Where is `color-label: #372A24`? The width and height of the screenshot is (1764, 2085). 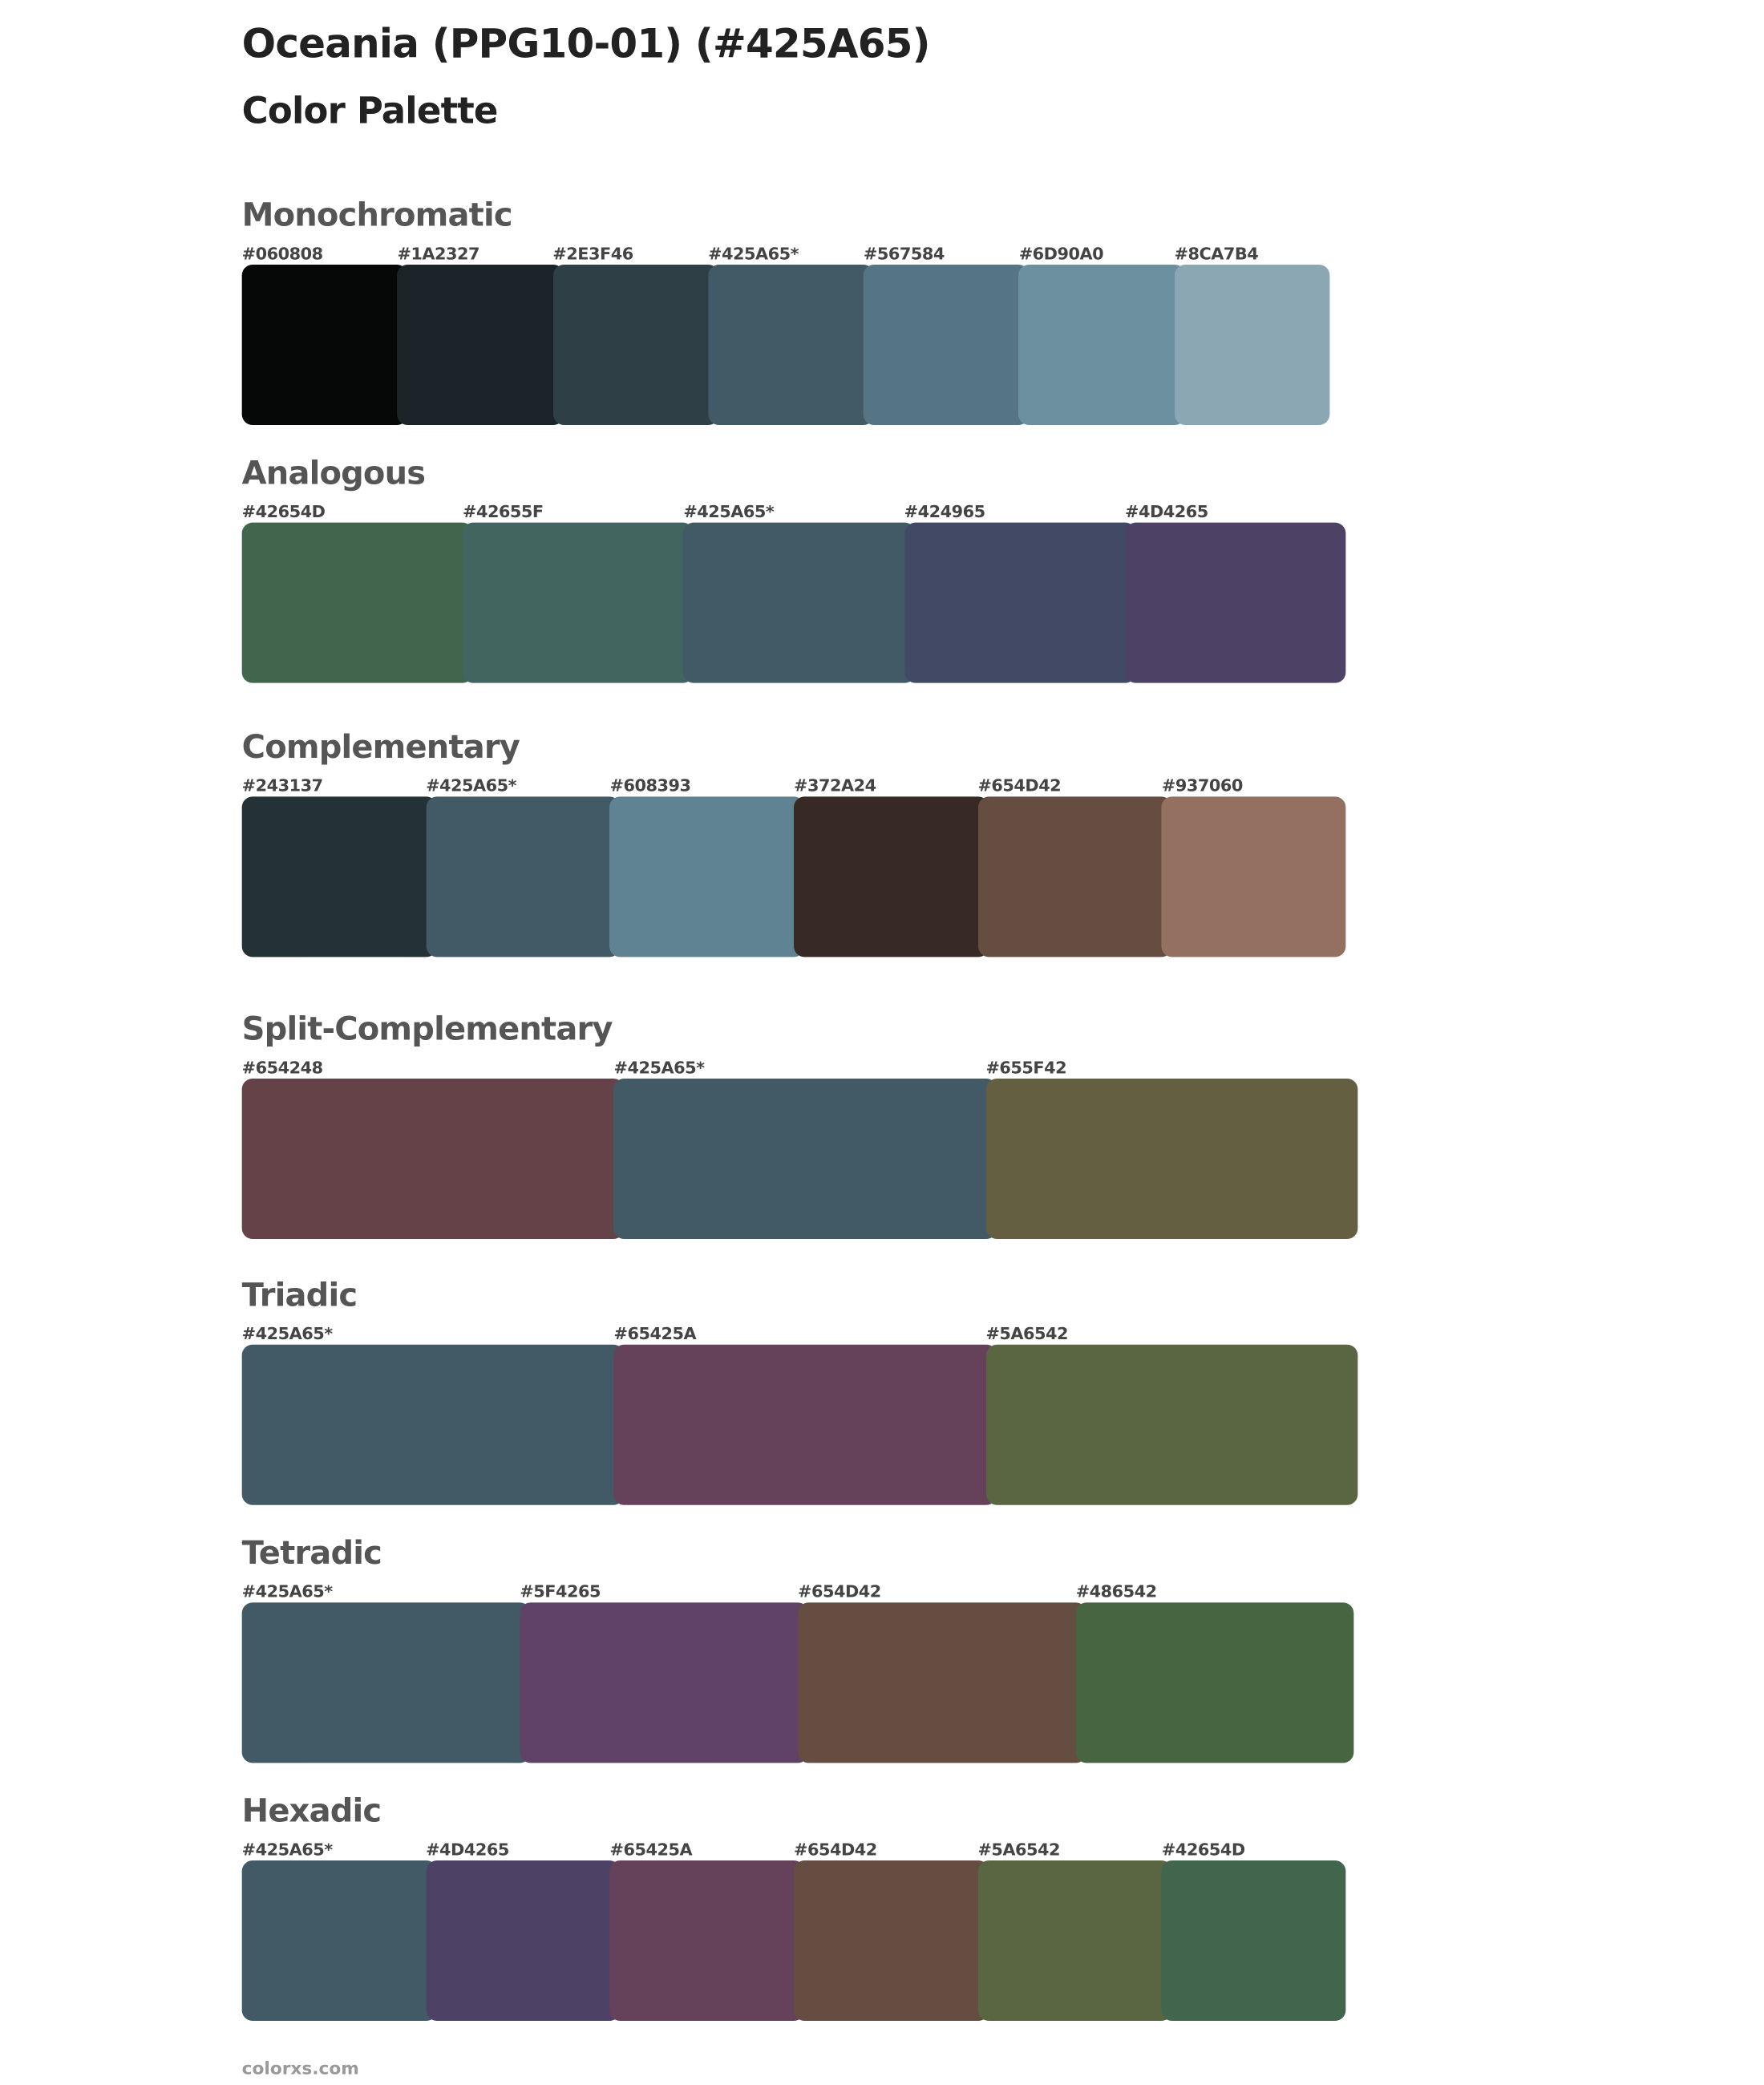 color-label: #372A24 is located at coordinates (835, 785).